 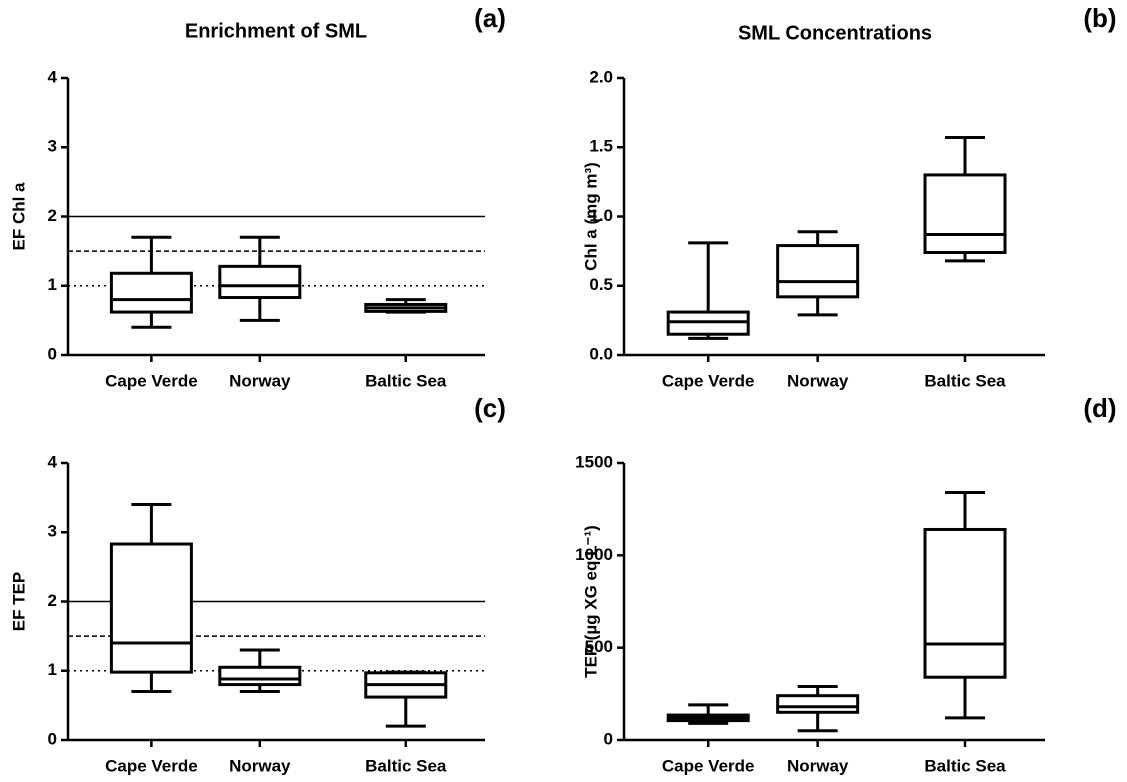 What do you see at coordinates (1099, 408) in the screenshot?
I see `panel-label: (d)` at bounding box center [1099, 408].